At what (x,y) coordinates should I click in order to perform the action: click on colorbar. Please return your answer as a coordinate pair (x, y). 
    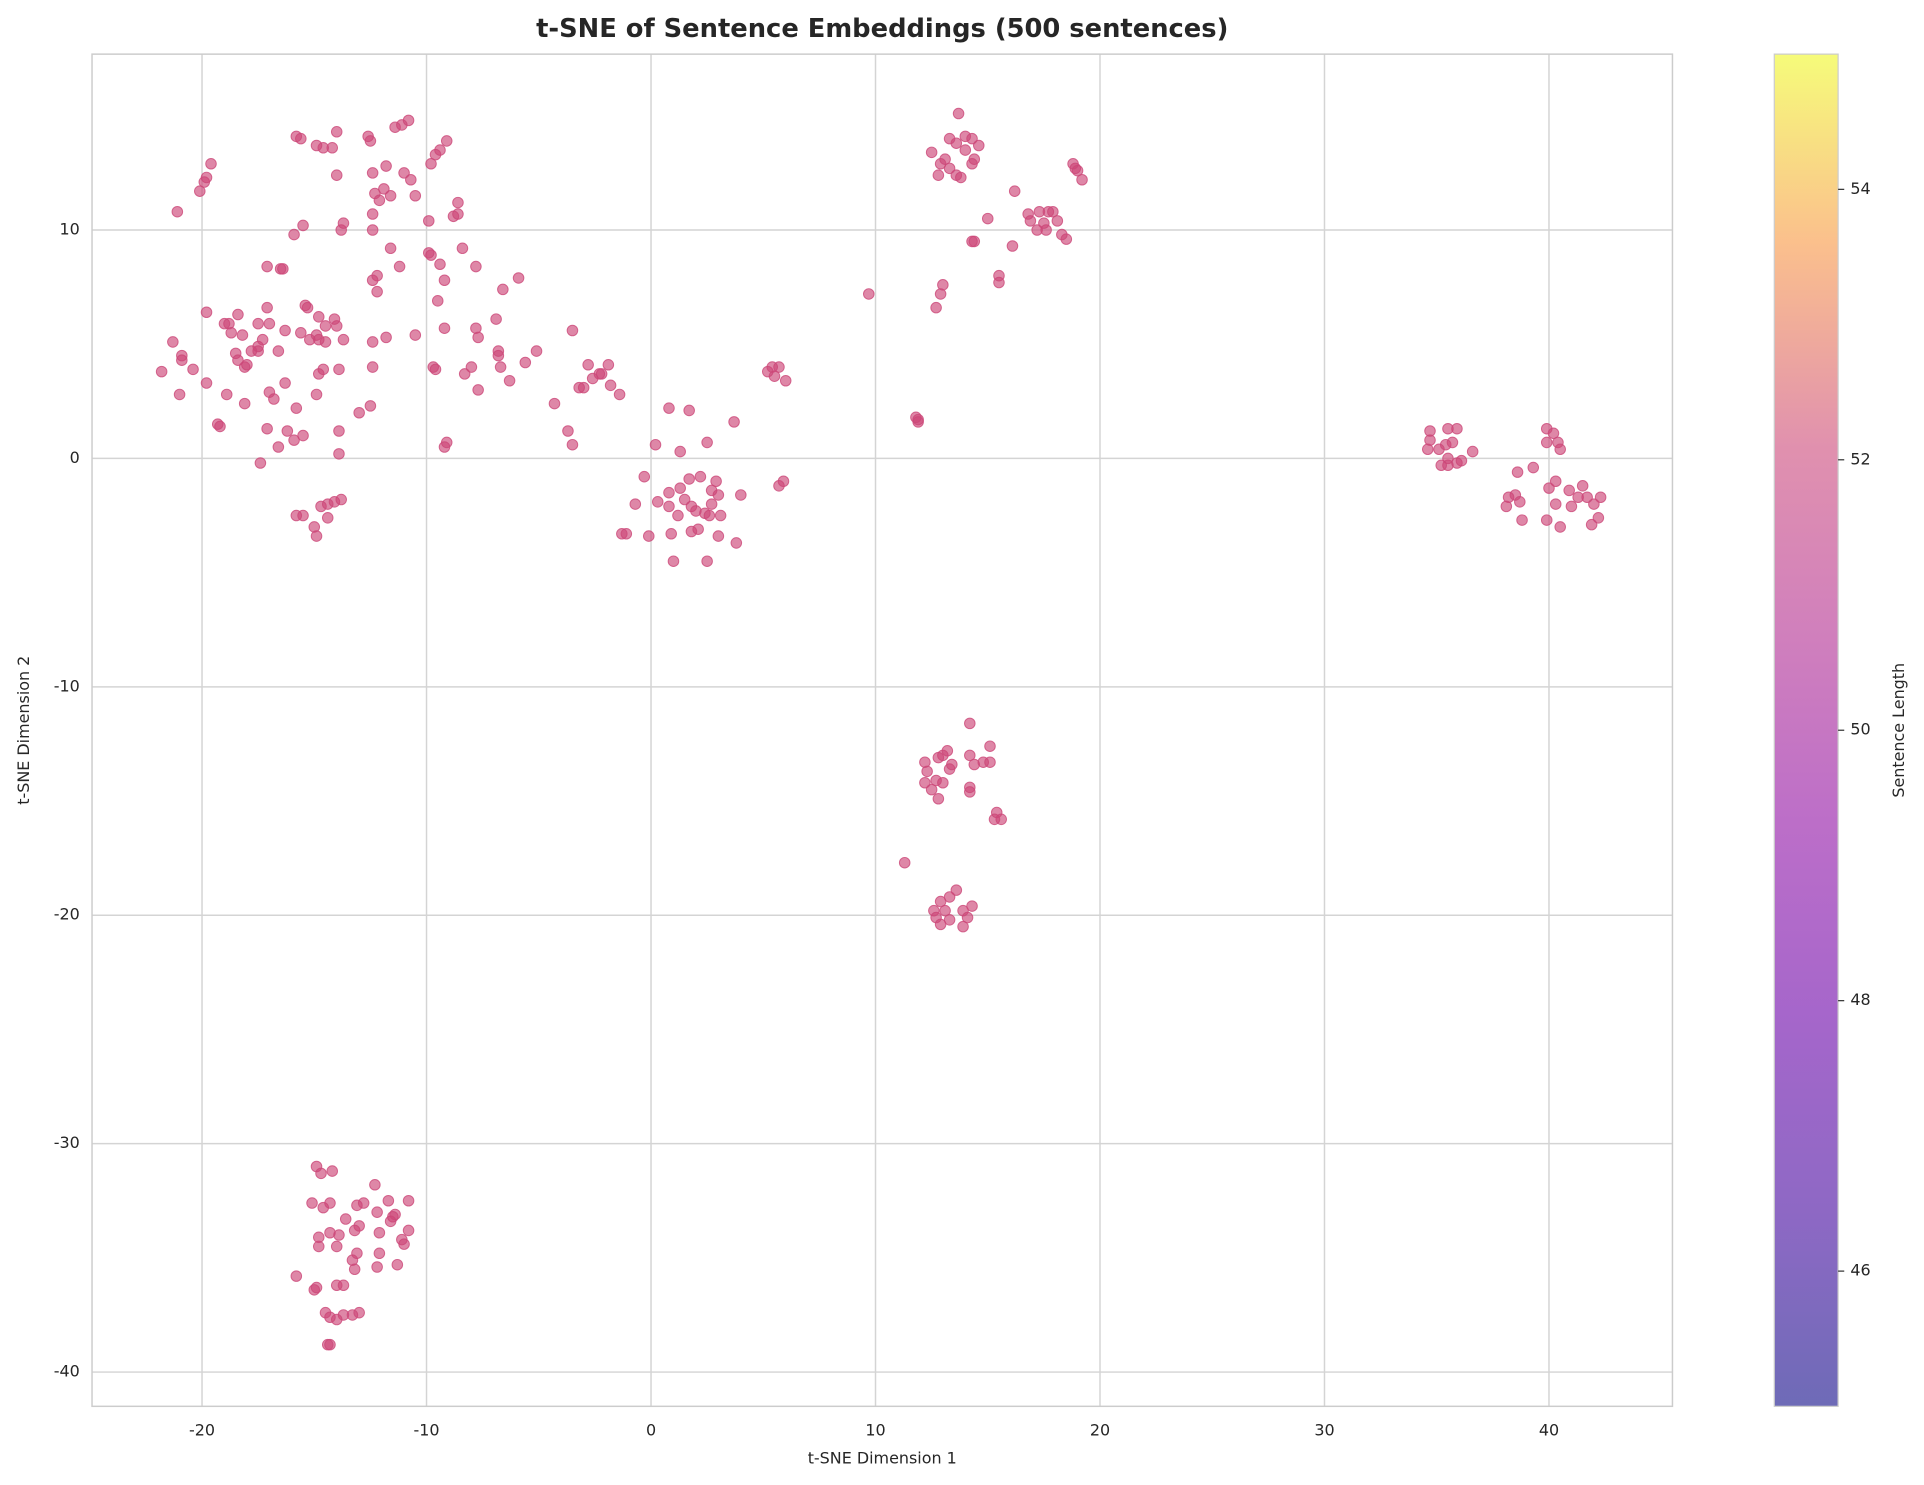
    Looking at the image, I should click on (1806, 730).